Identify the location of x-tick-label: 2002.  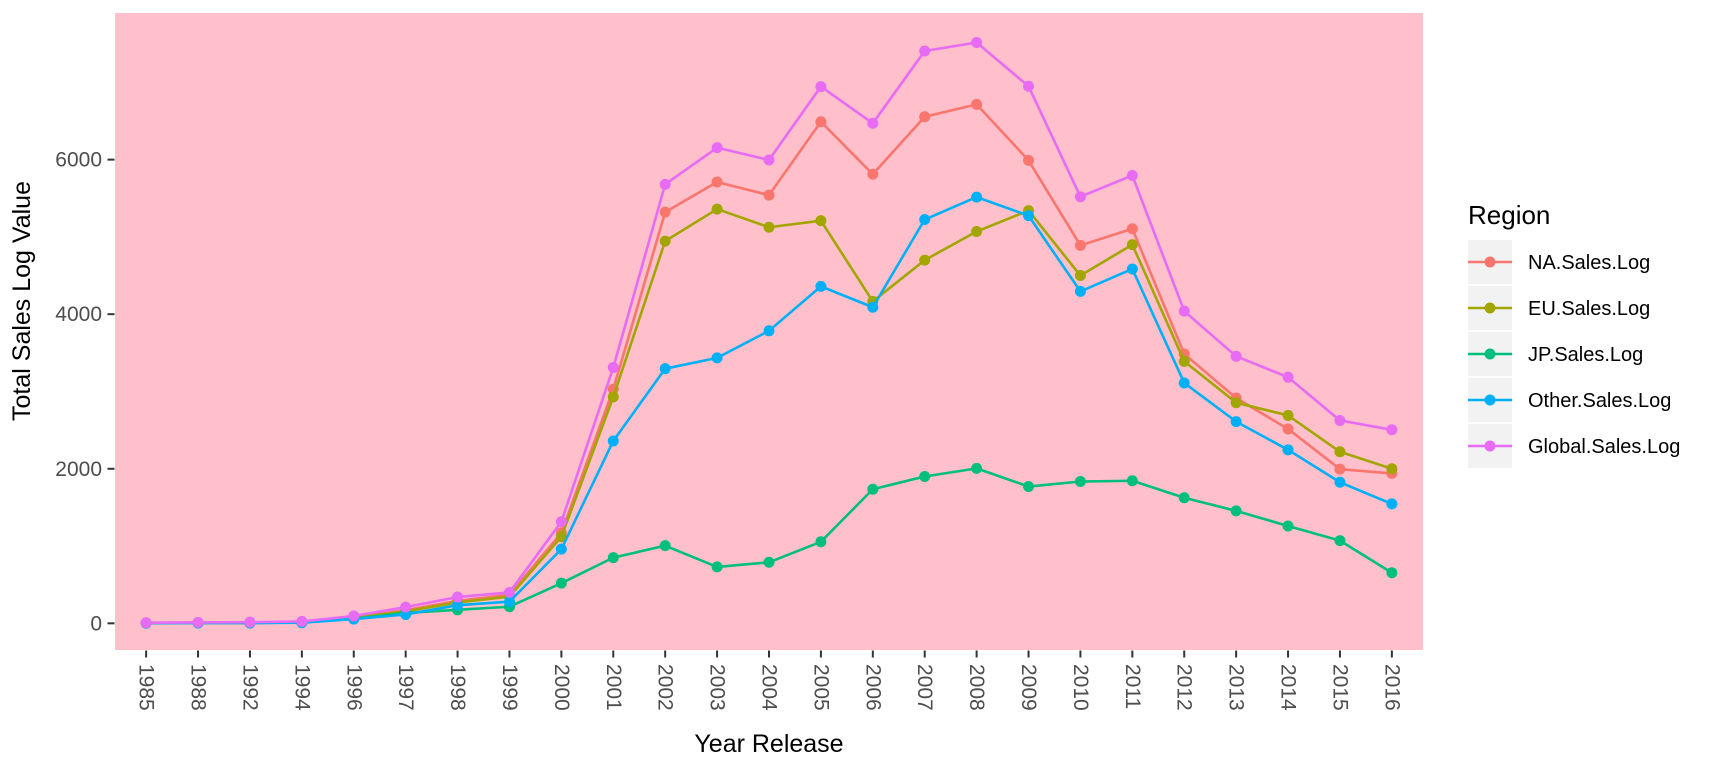
(665, 687).